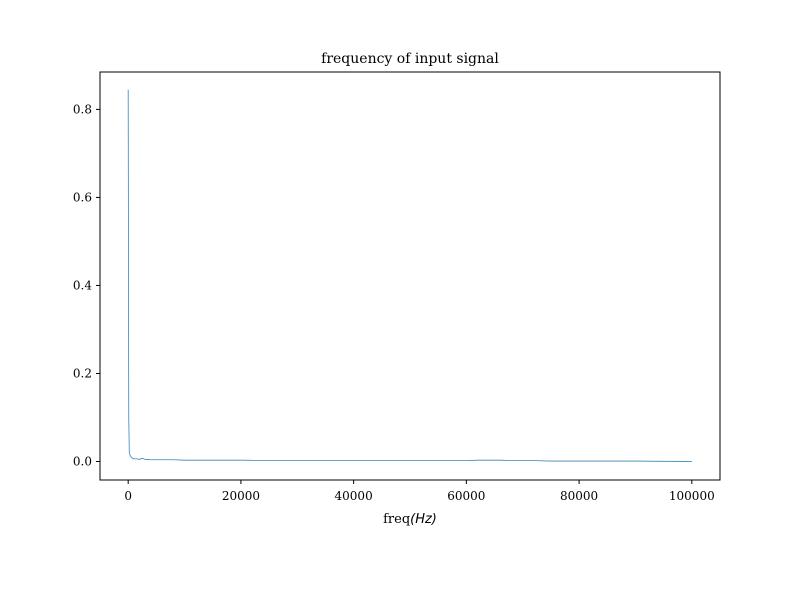 The height and width of the screenshot is (600, 800). Describe the element at coordinates (82, 462) in the screenshot. I see `y-tick-label: 0.0` at that location.